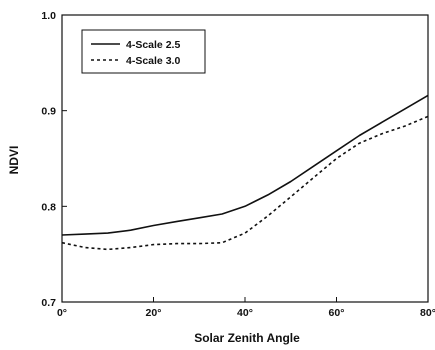  Describe the element at coordinates (247, 338) in the screenshot. I see `x-axis-title: Solar Zenith Angle` at that location.